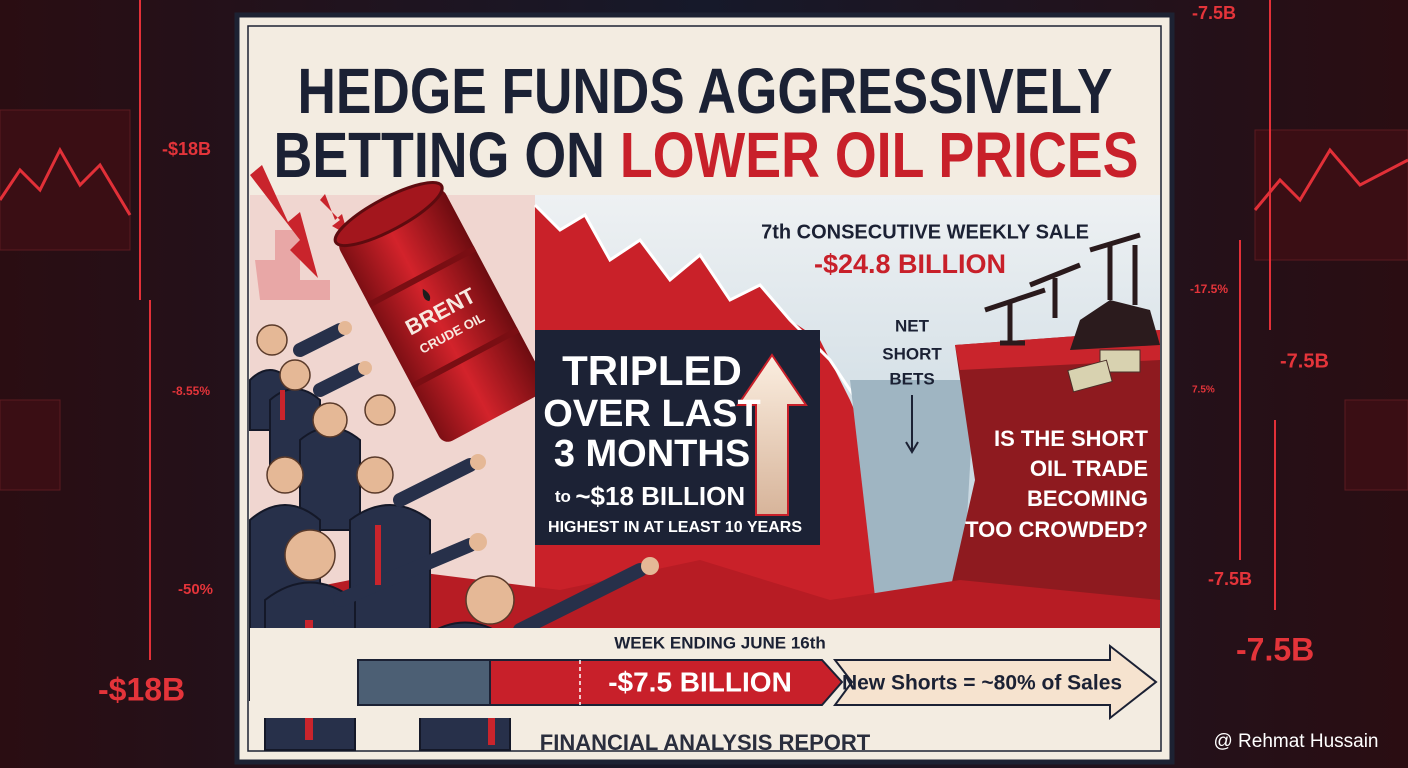  Describe the element at coordinates (911, 378) in the screenshot. I see `net-short-line: BETS` at that location.